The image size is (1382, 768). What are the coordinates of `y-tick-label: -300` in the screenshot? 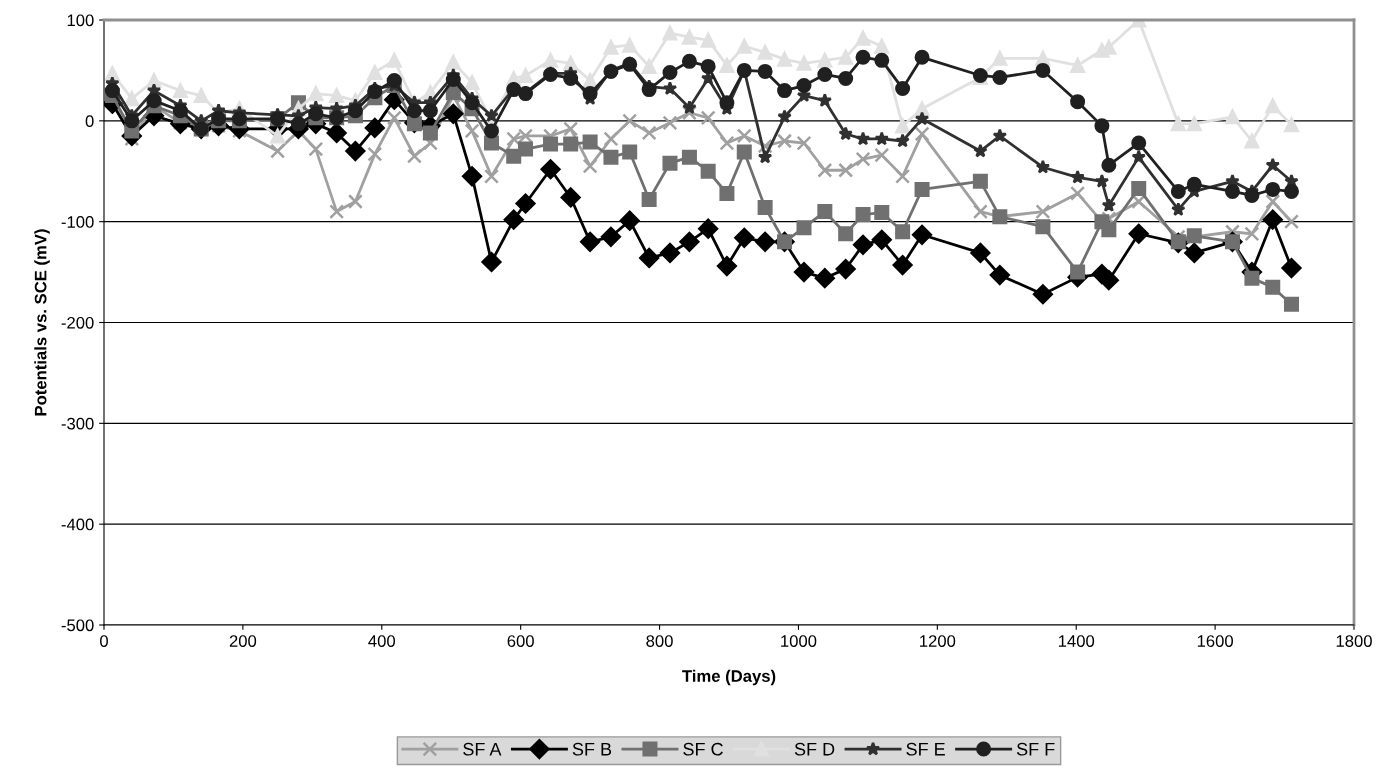 It's located at (77, 423).